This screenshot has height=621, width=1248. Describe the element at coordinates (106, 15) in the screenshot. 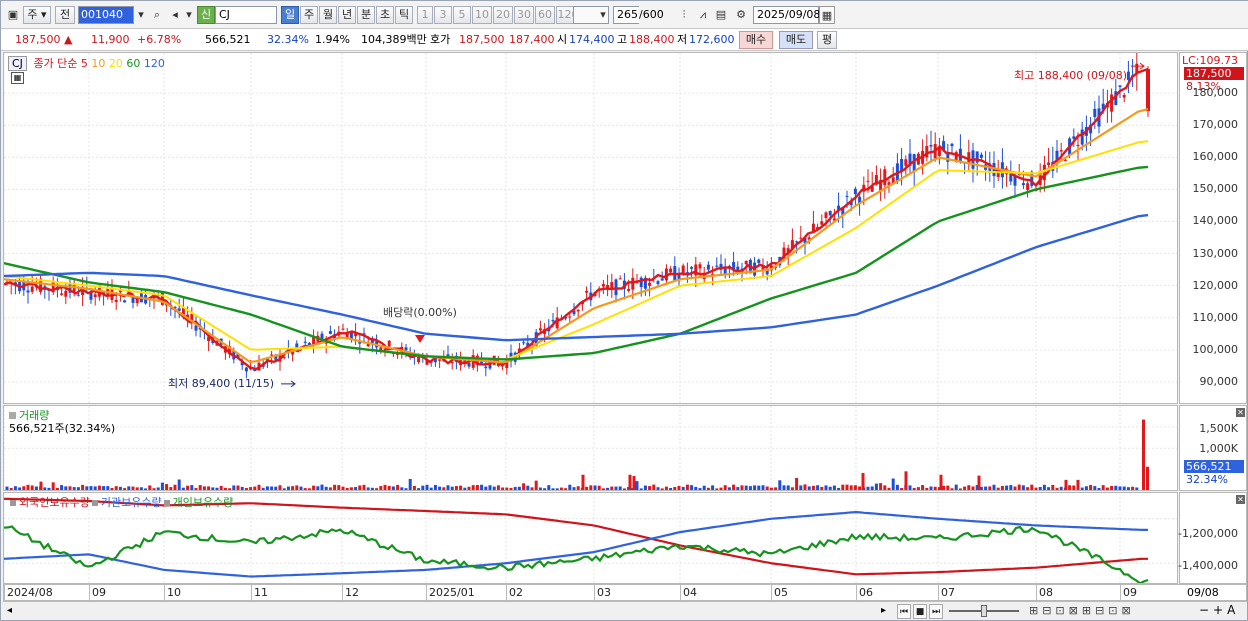

I see `stock-code-input: 001040` at that location.